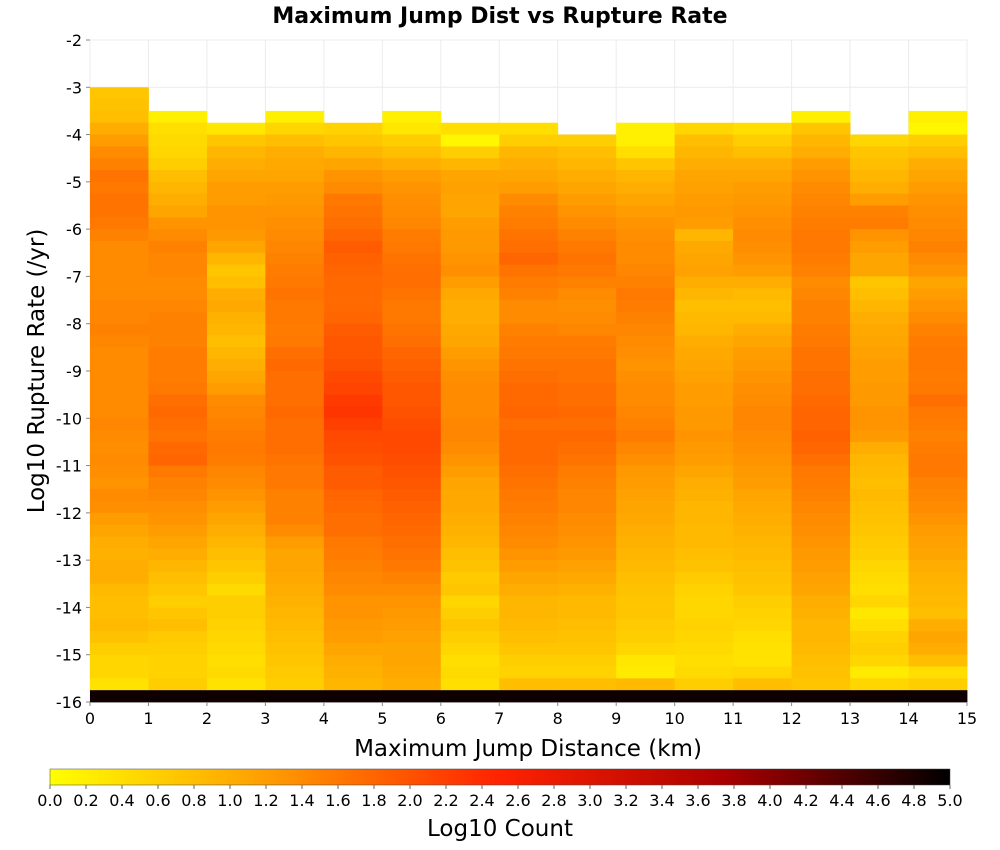 The width and height of the screenshot is (1000, 850). What do you see at coordinates (74, 276) in the screenshot?
I see `y-tick-label: -7` at bounding box center [74, 276].